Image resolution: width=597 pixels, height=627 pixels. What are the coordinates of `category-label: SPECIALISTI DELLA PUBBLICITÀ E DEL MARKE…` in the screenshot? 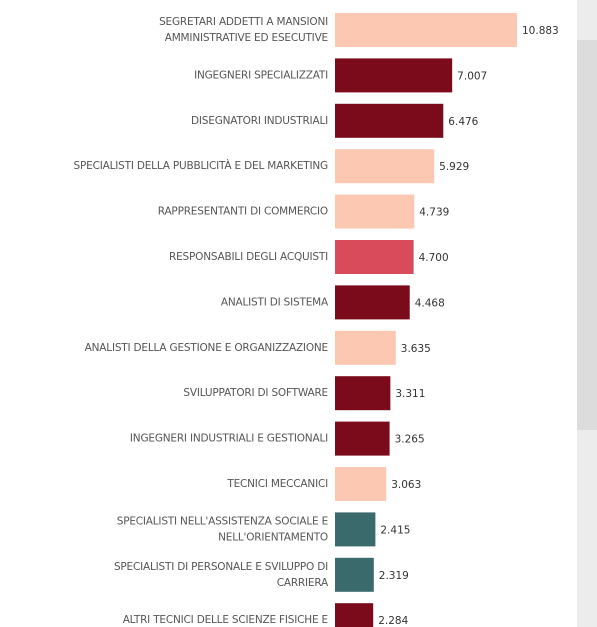 It's located at (201, 165).